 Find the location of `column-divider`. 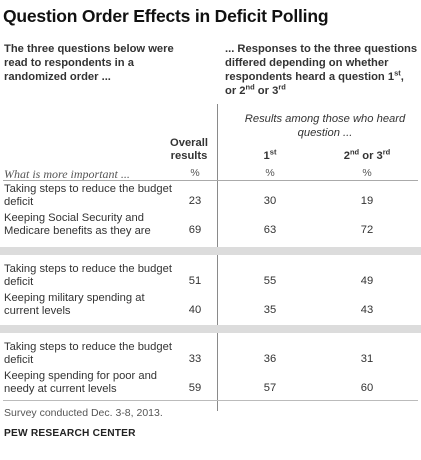

column-divider is located at coordinates (217, 257).